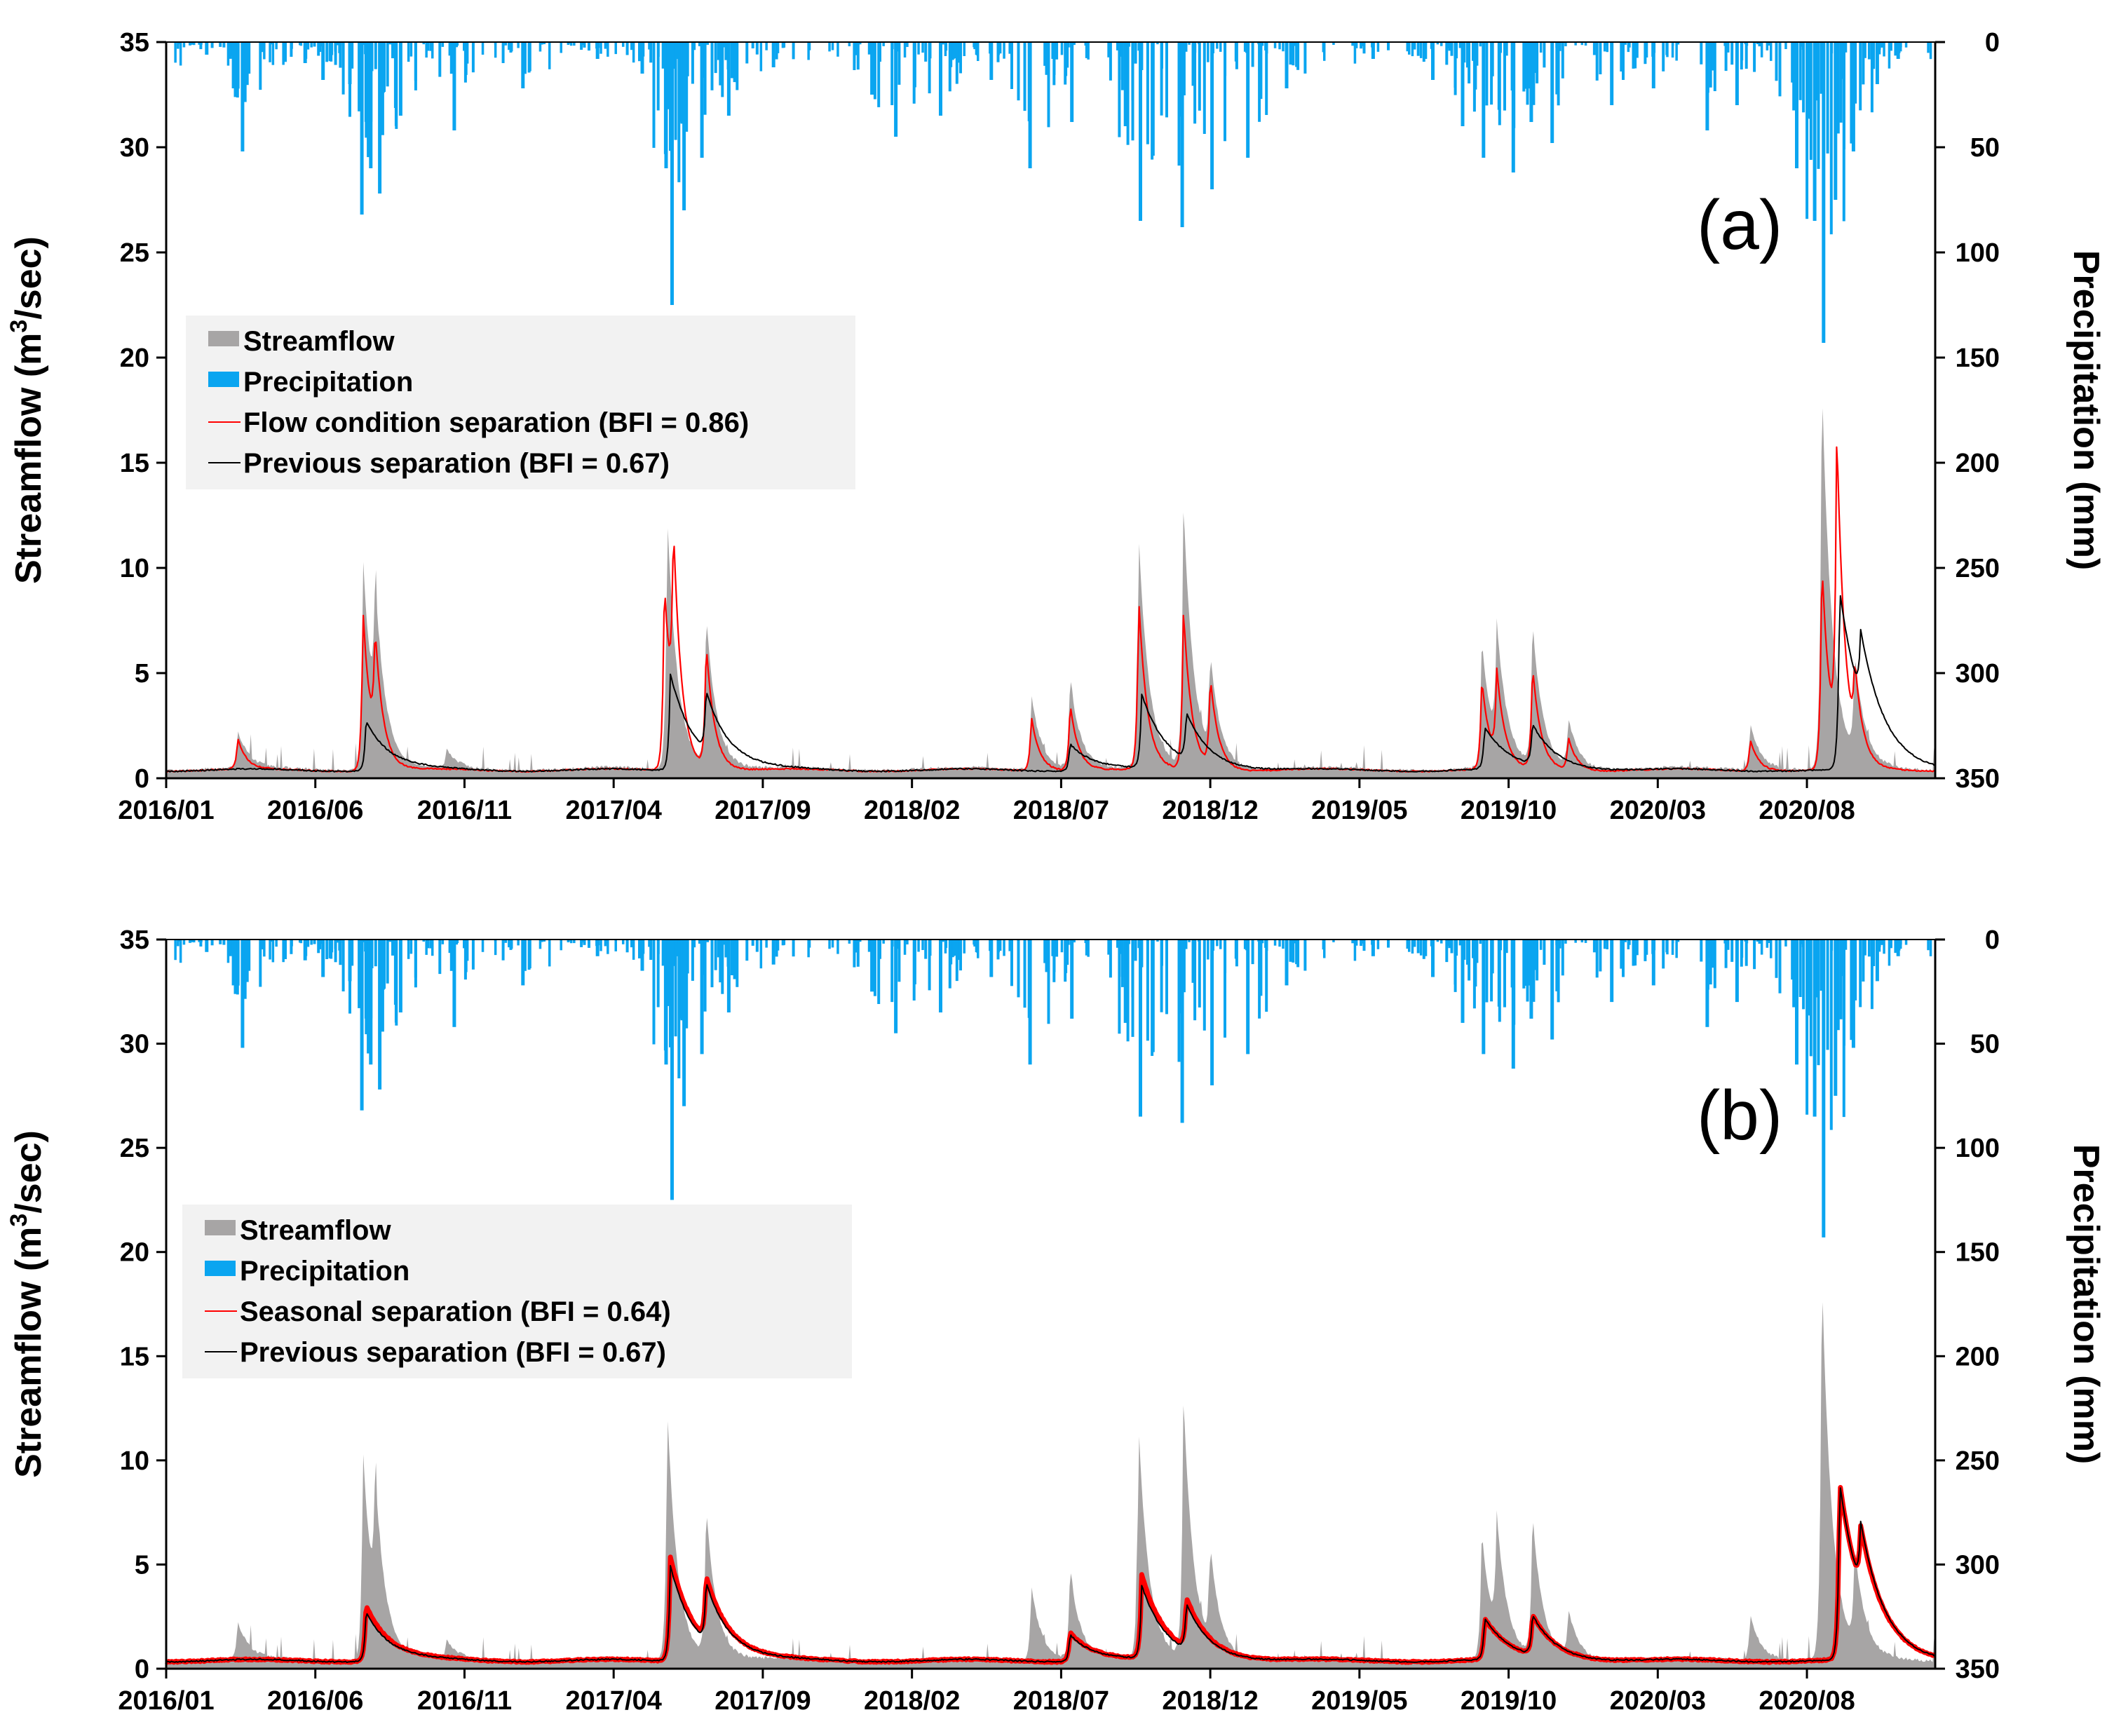  Describe the element at coordinates (1978, 463) in the screenshot. I see `y2-tick-label: 200` at that location.